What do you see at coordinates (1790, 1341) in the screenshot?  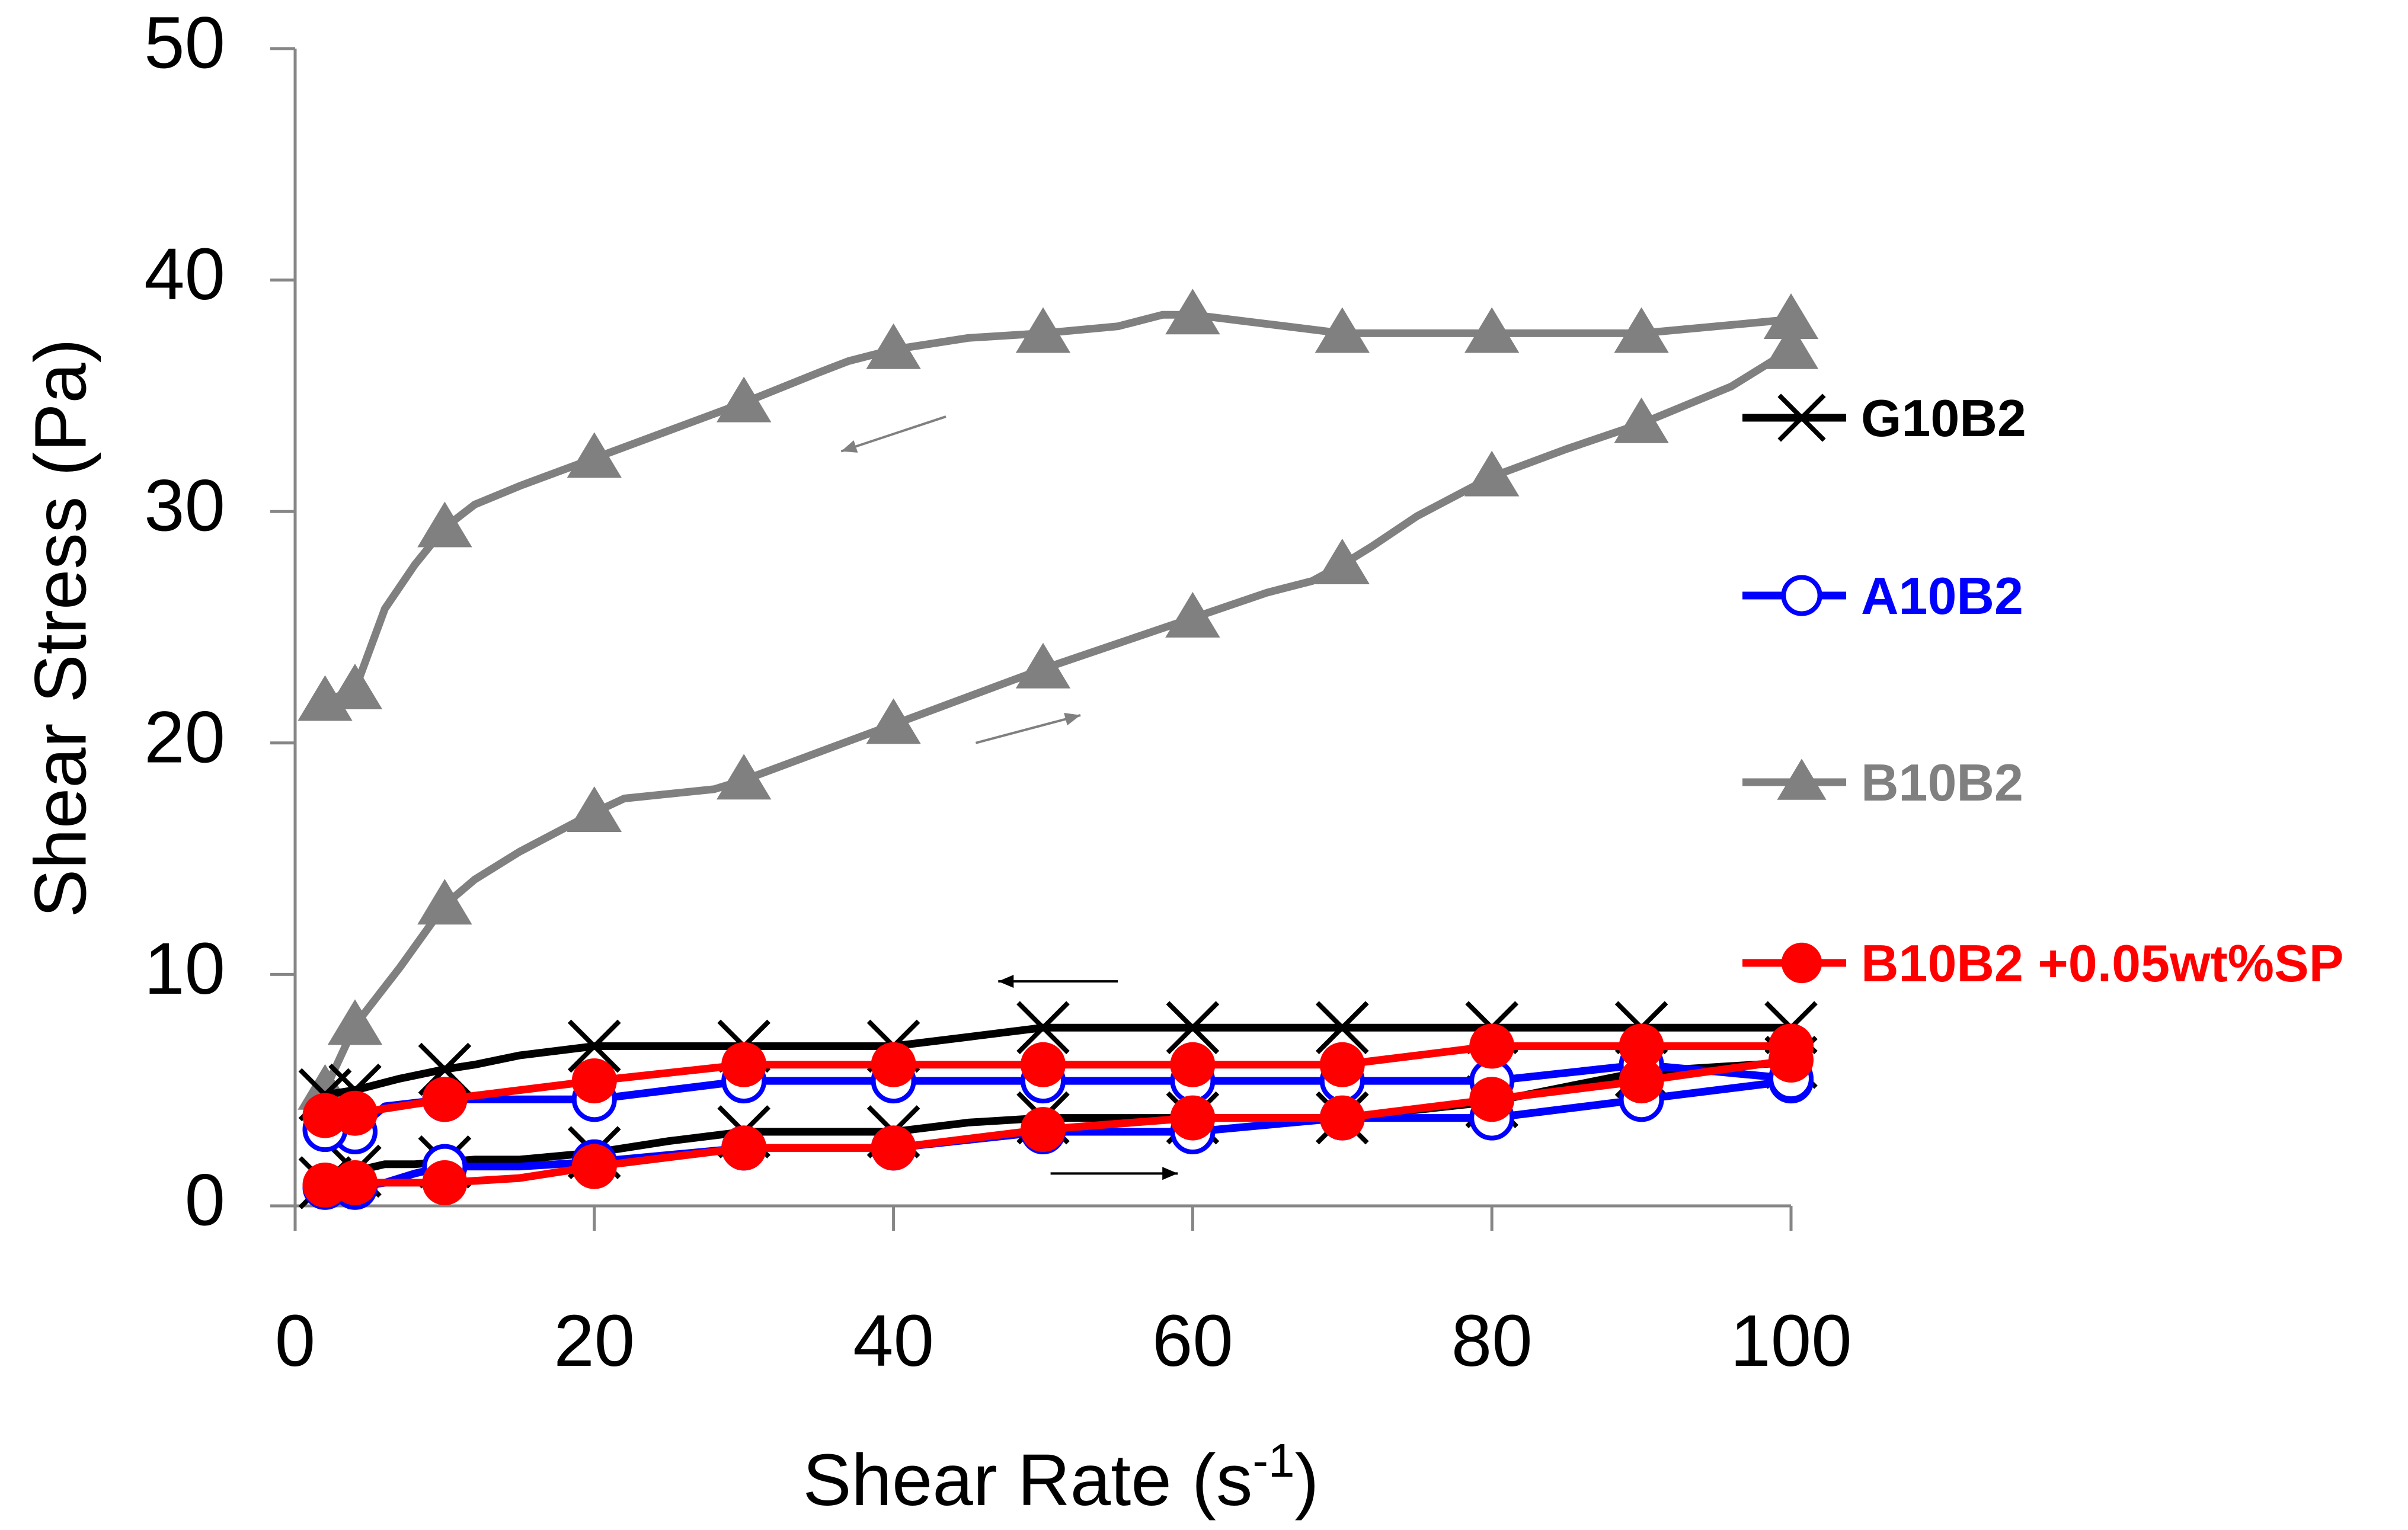 I see `x-tick-label: 100` at bounding box center [1790, 1341].